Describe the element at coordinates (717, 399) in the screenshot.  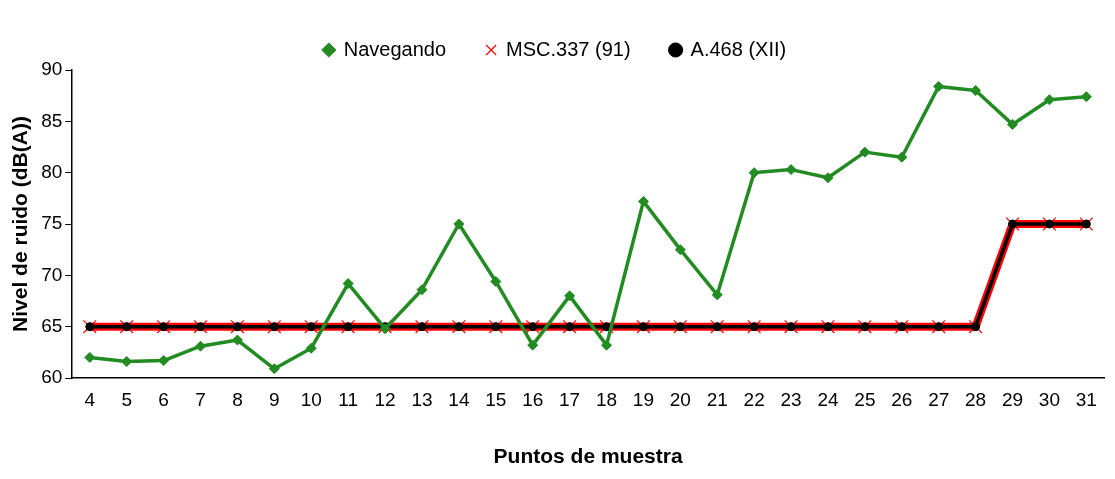
I see `x-tick-label: 21` at that location.